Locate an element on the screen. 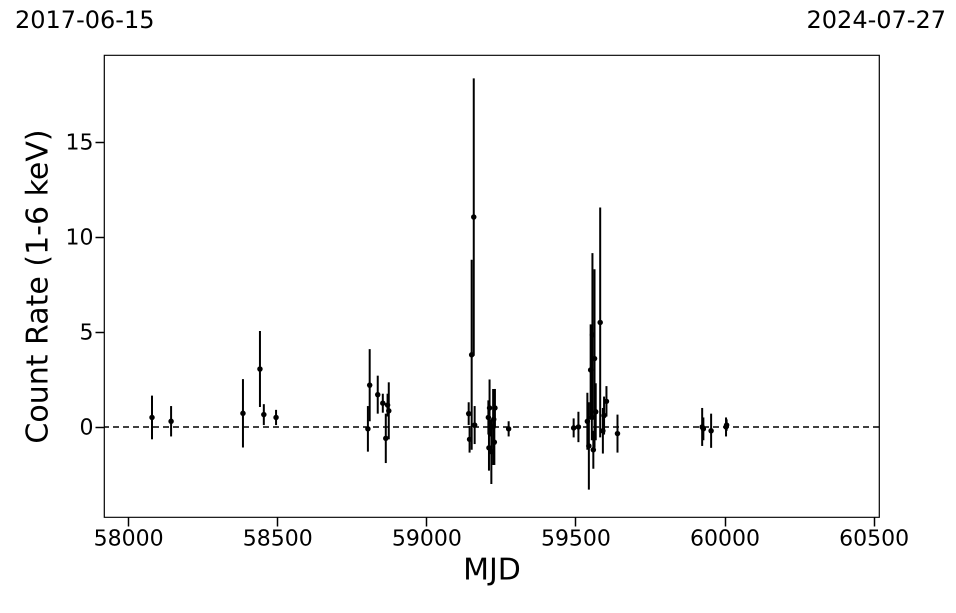 The width and height of the screenshot is (956, 613). x-tick-label: 60000 is located at coordinates (725, 539).